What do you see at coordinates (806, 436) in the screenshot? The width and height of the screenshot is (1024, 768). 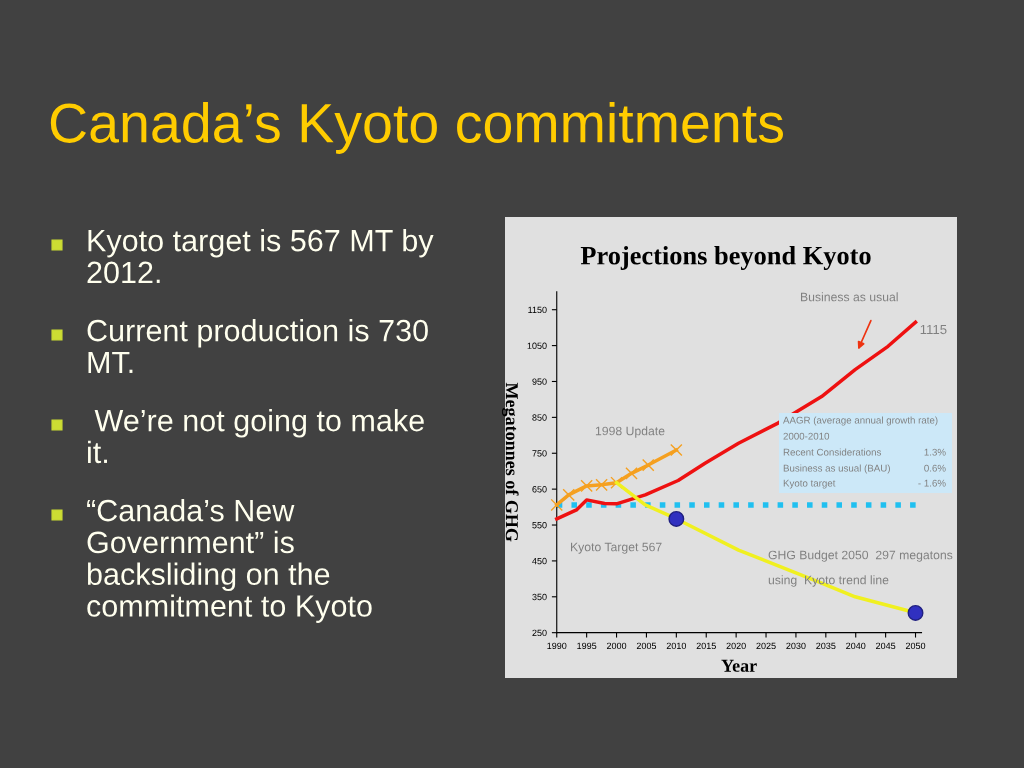 I see `annotation: 2000-2010` at bounding box center [806, 436].